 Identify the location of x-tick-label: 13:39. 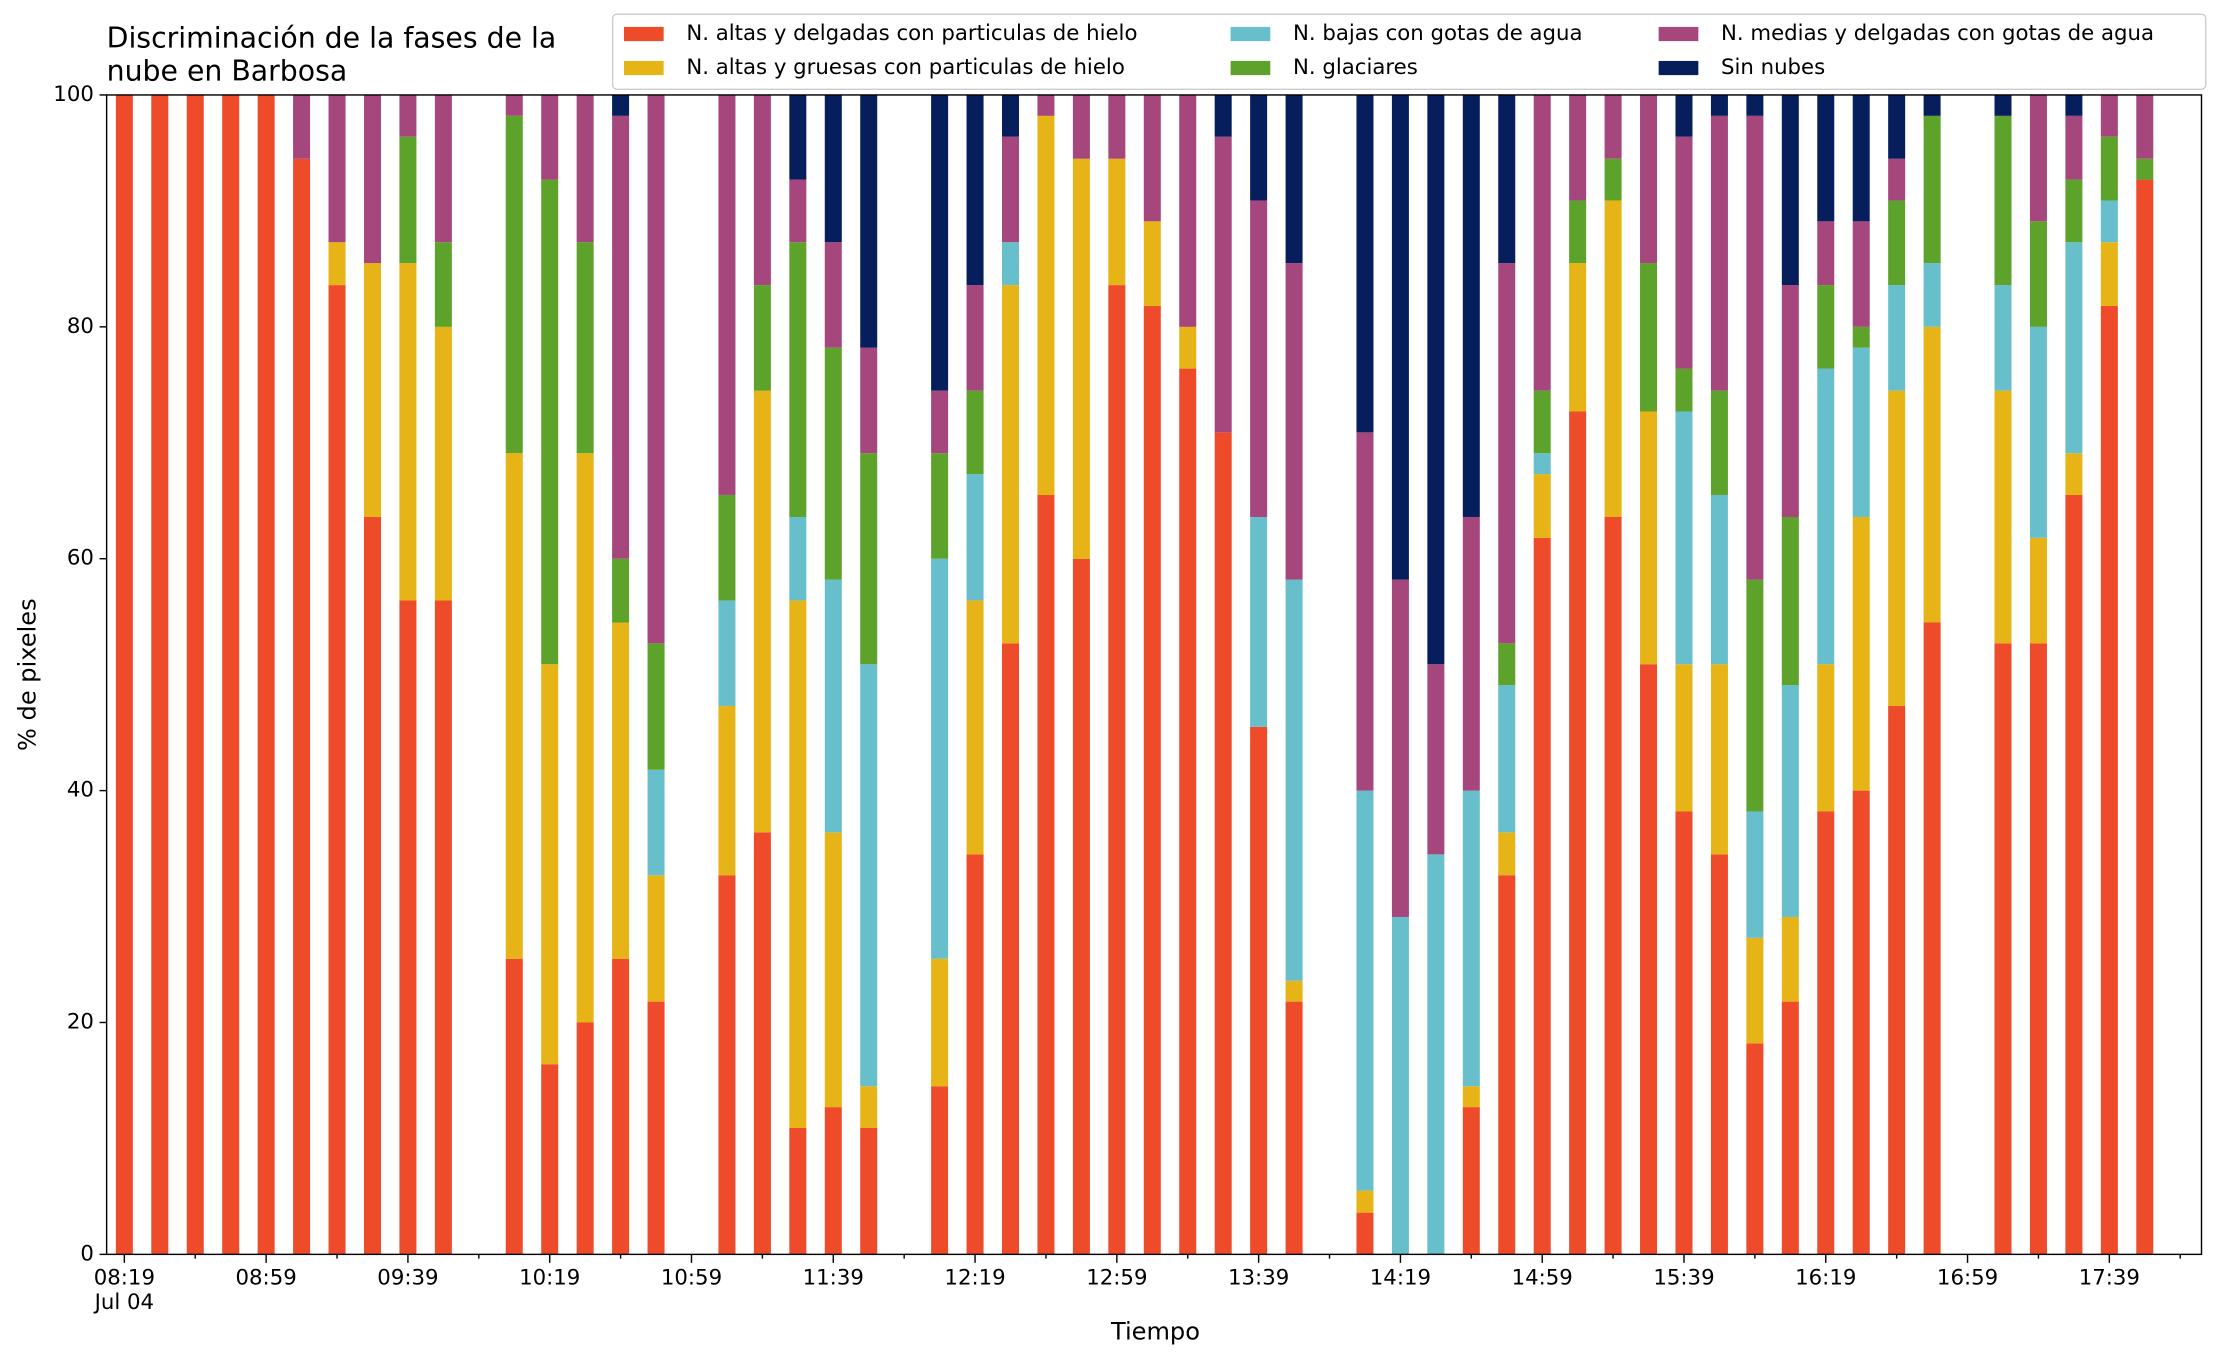
(1258, 1277).